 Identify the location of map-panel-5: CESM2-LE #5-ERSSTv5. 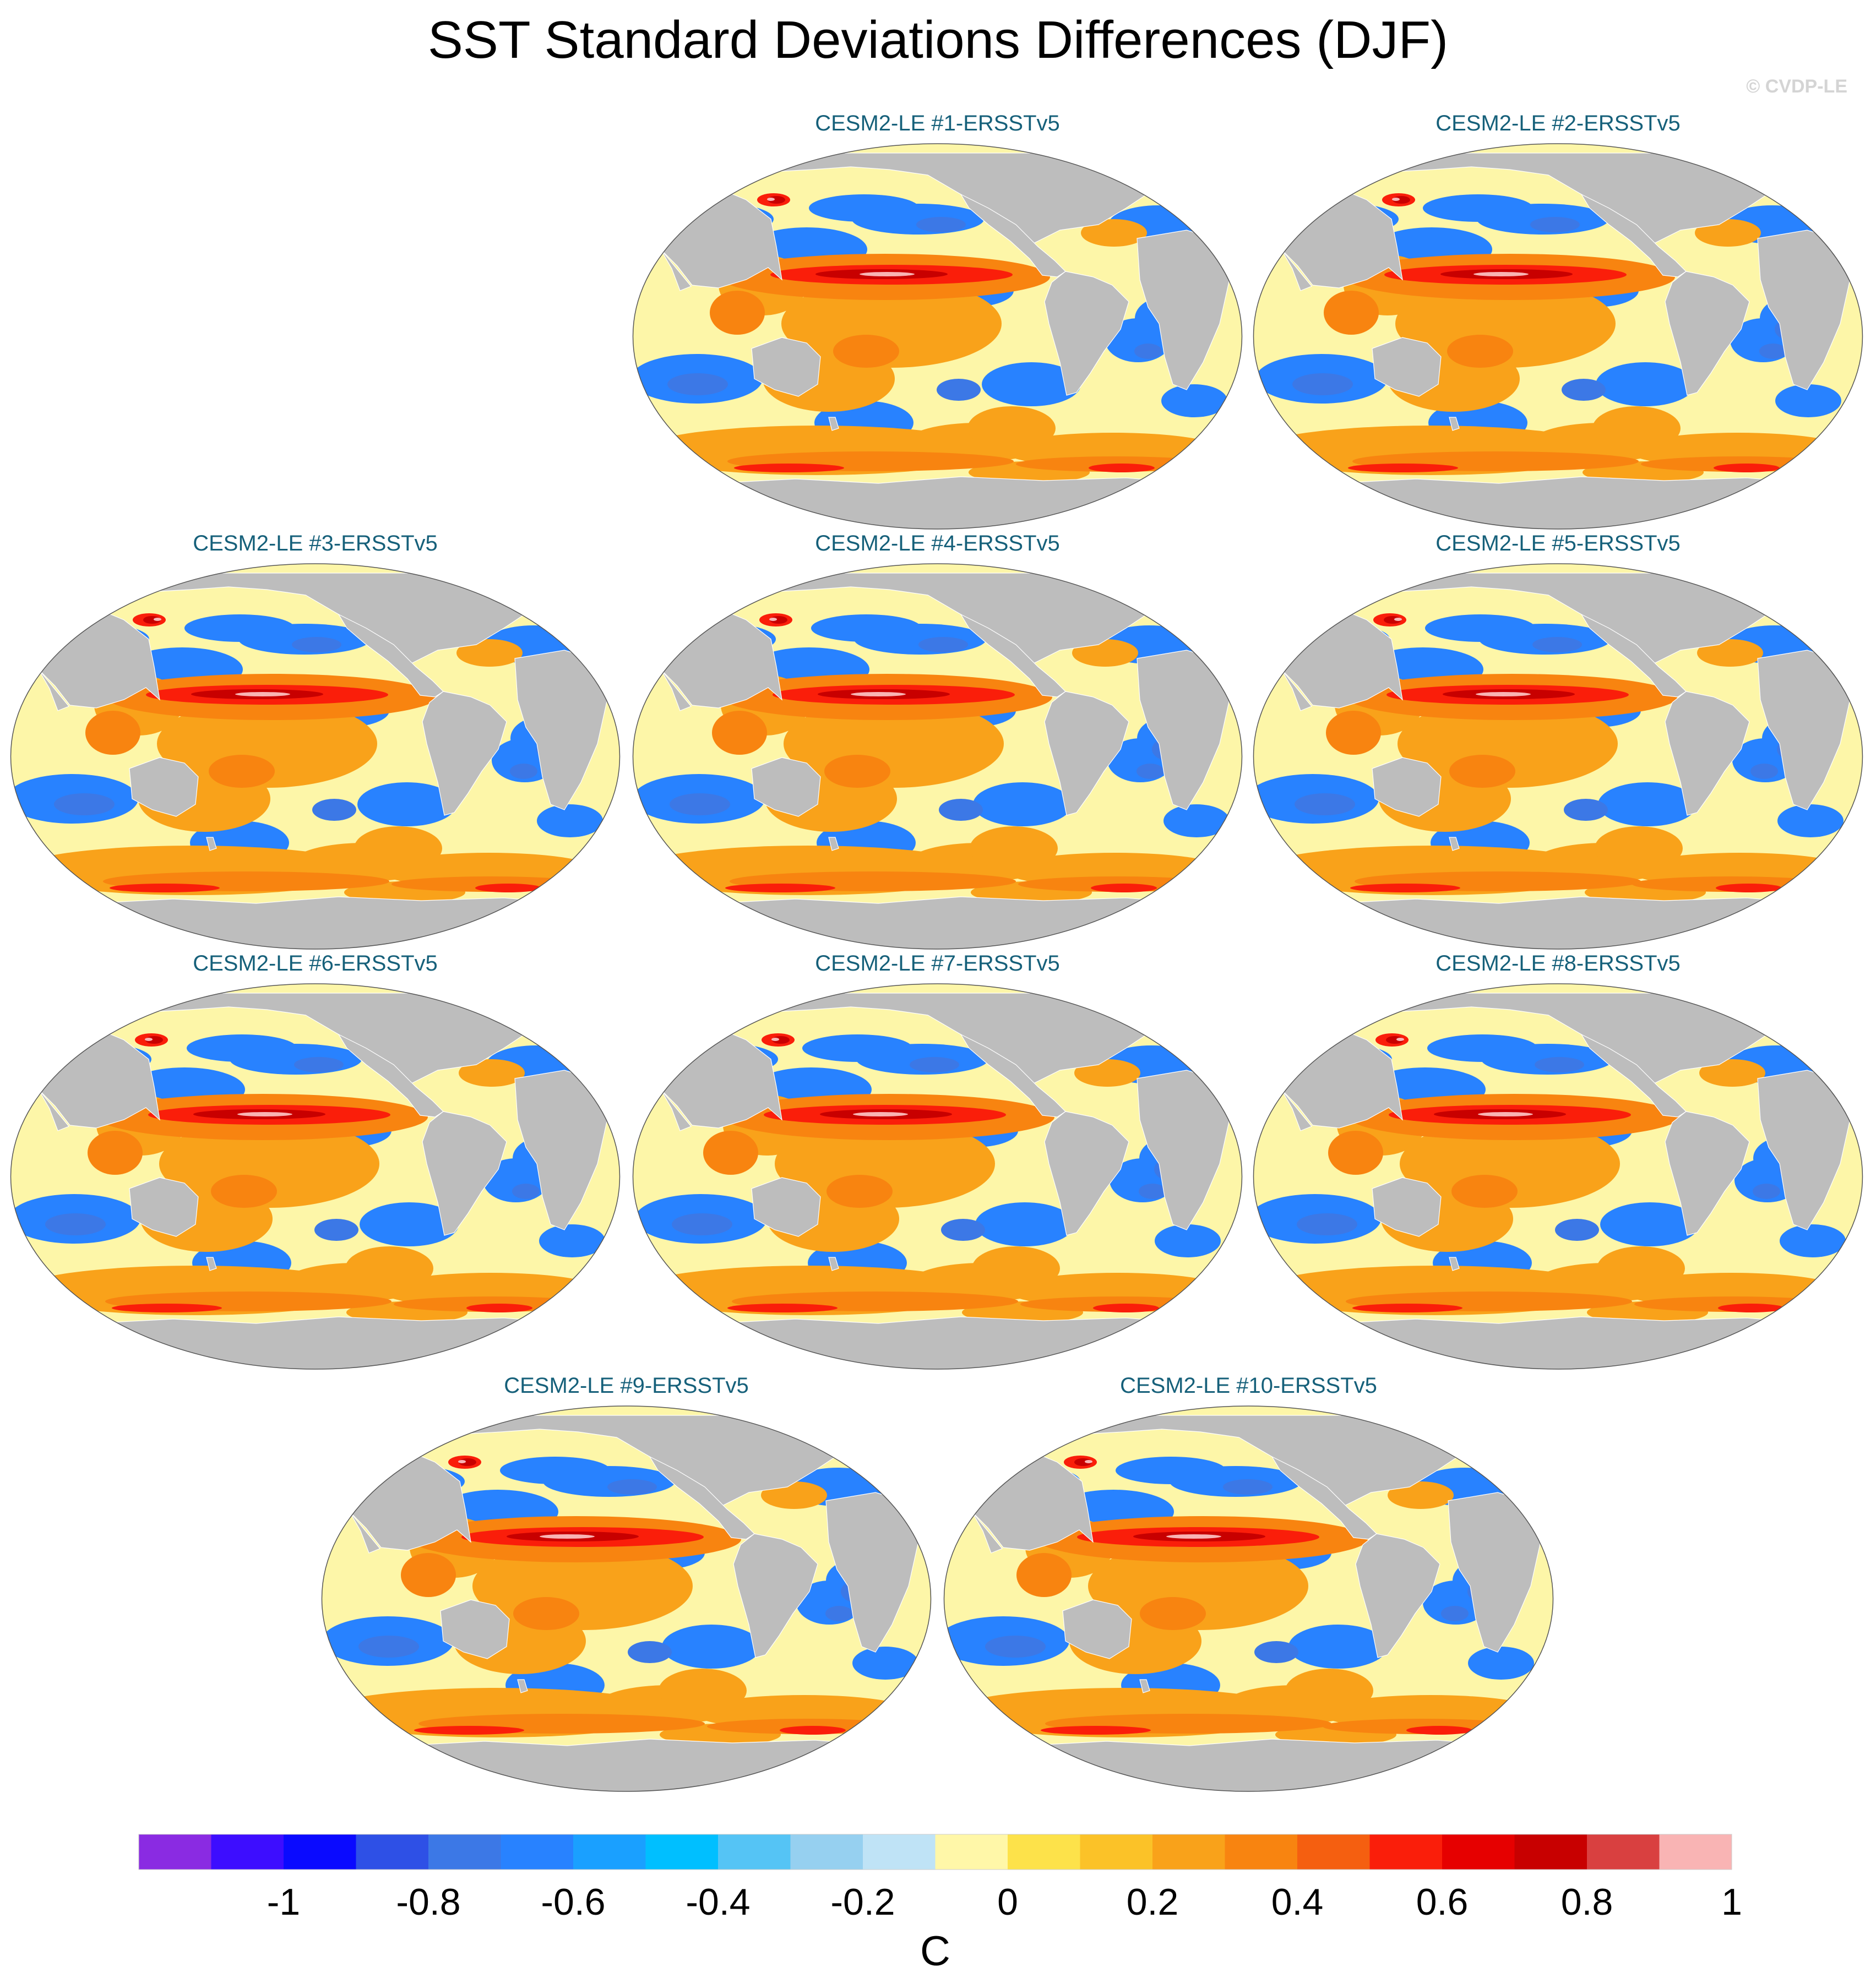
(1558, 741).